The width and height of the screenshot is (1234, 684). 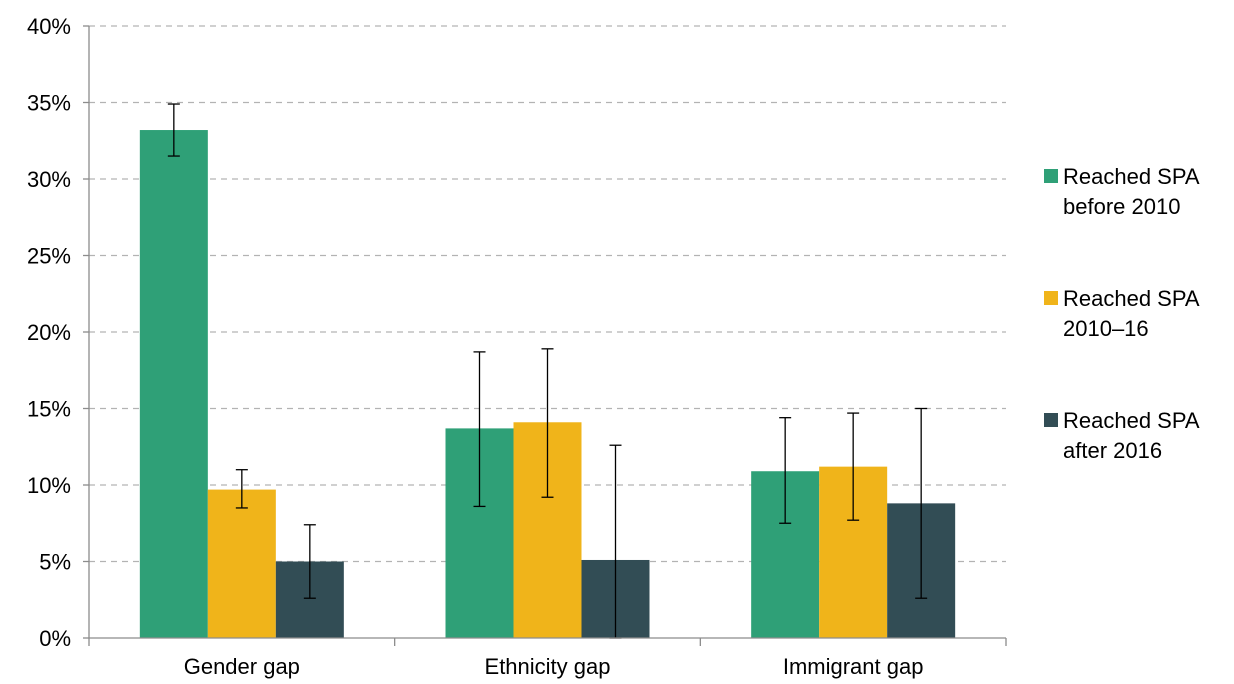 I want to click on y-tick-label: 15%, so click(x=49, y=409).